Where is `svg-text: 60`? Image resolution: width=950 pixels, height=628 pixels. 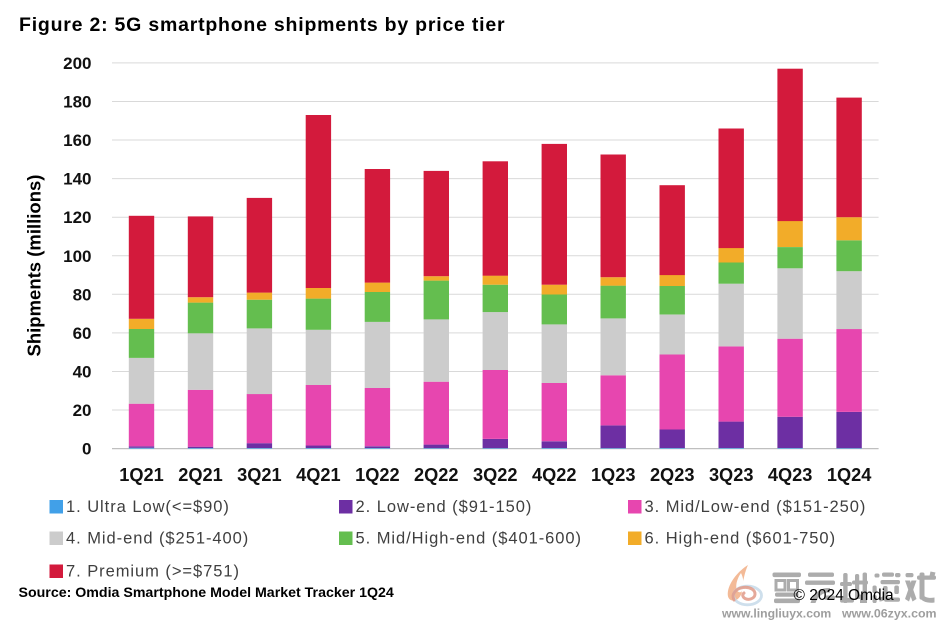 svg-text: 60 is located at coordinates (82, 333).